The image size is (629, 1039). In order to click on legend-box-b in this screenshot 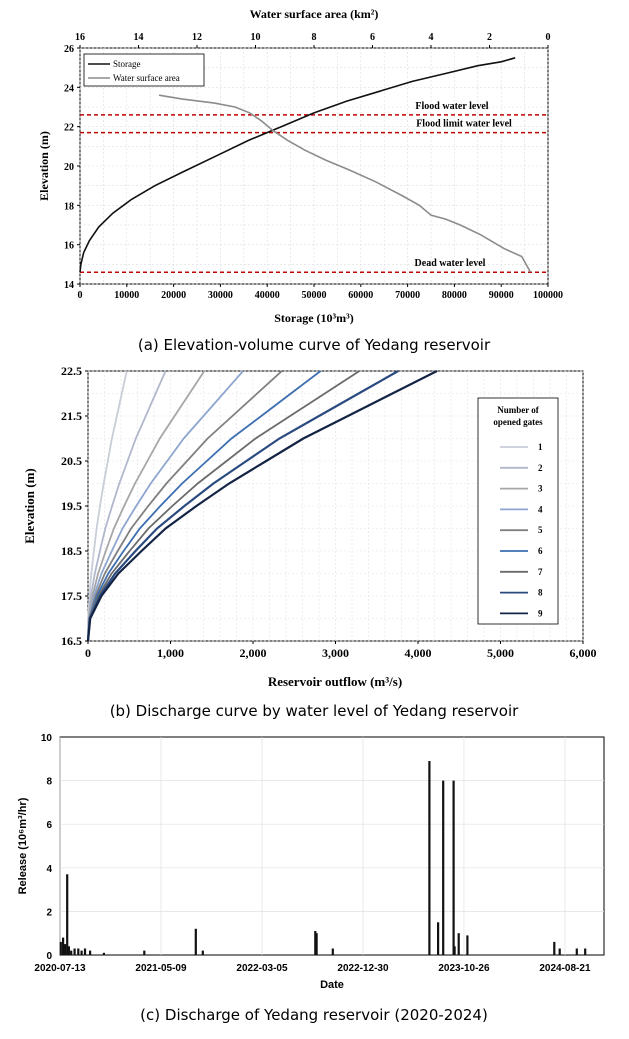, I will do `click(518, 511)`.